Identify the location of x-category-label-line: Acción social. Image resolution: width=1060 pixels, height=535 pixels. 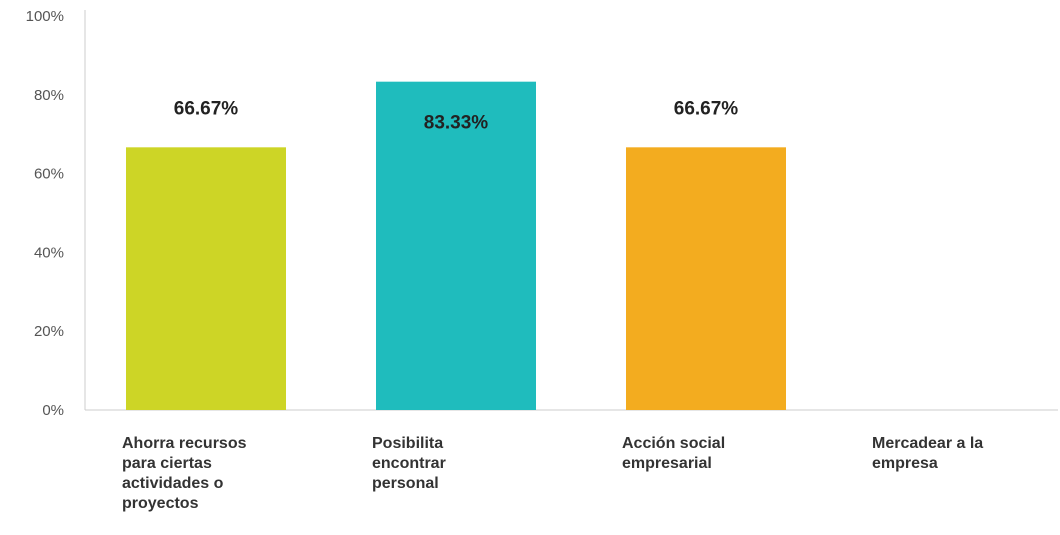
(712, 444).